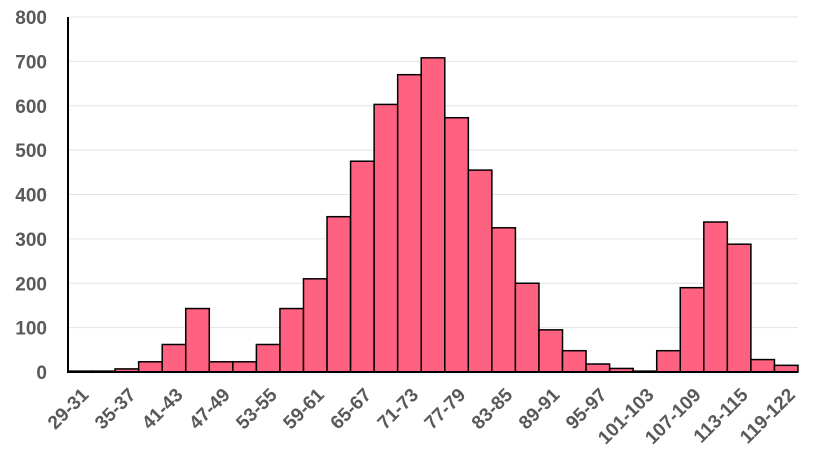  I want to click on x-tick-label: 53-55, so click(257, 409).